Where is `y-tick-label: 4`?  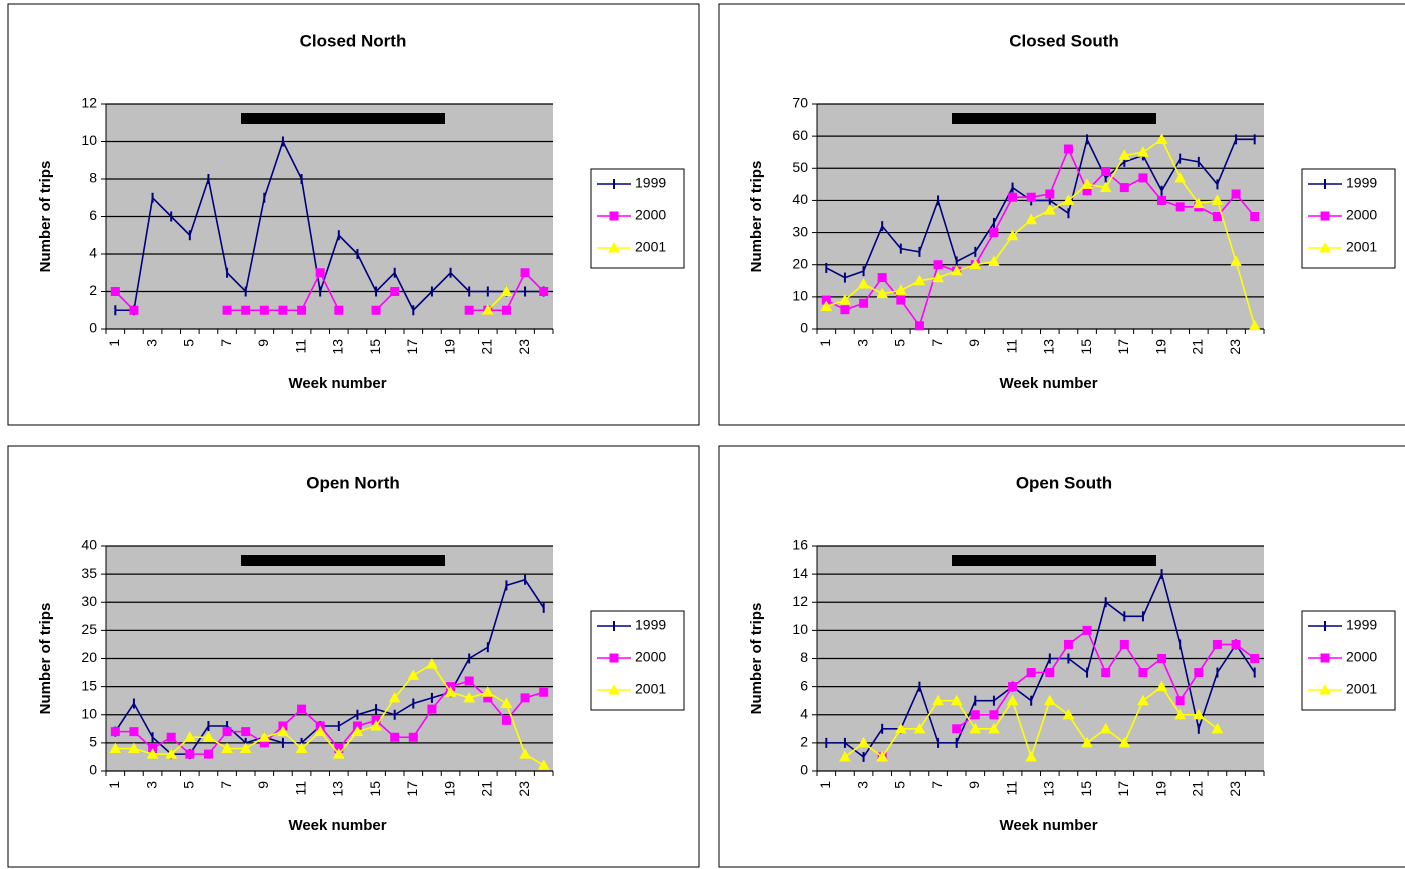 y-tick-label: 4 is located at coordinates (93, 253).